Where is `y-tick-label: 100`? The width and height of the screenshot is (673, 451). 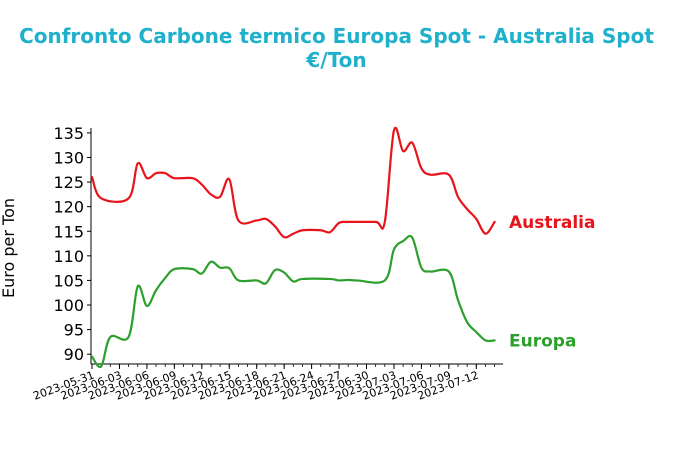
y-tick-label: 100 is located at coordinates (68, 305).